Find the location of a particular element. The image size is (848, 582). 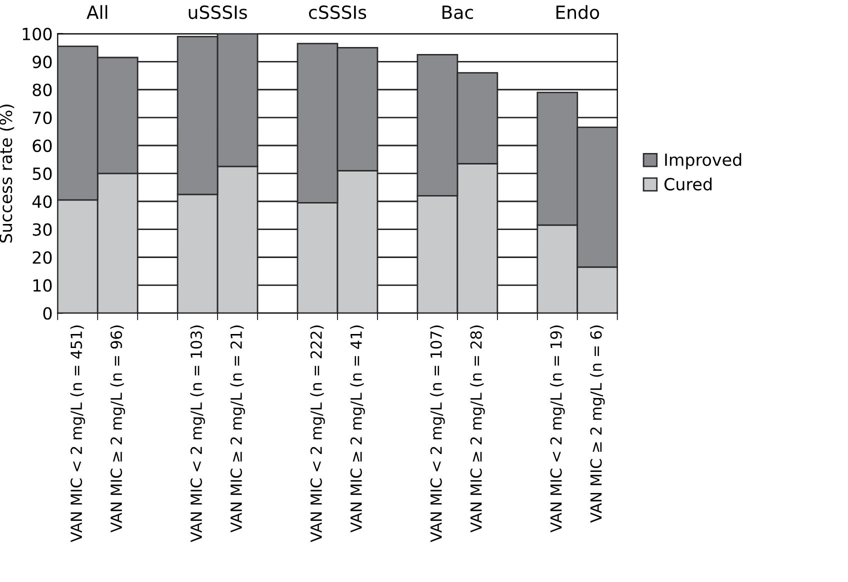

x-tick-label: VAN MIC < 2 mg/L (n = 107) is located at coordinates (437, 434).